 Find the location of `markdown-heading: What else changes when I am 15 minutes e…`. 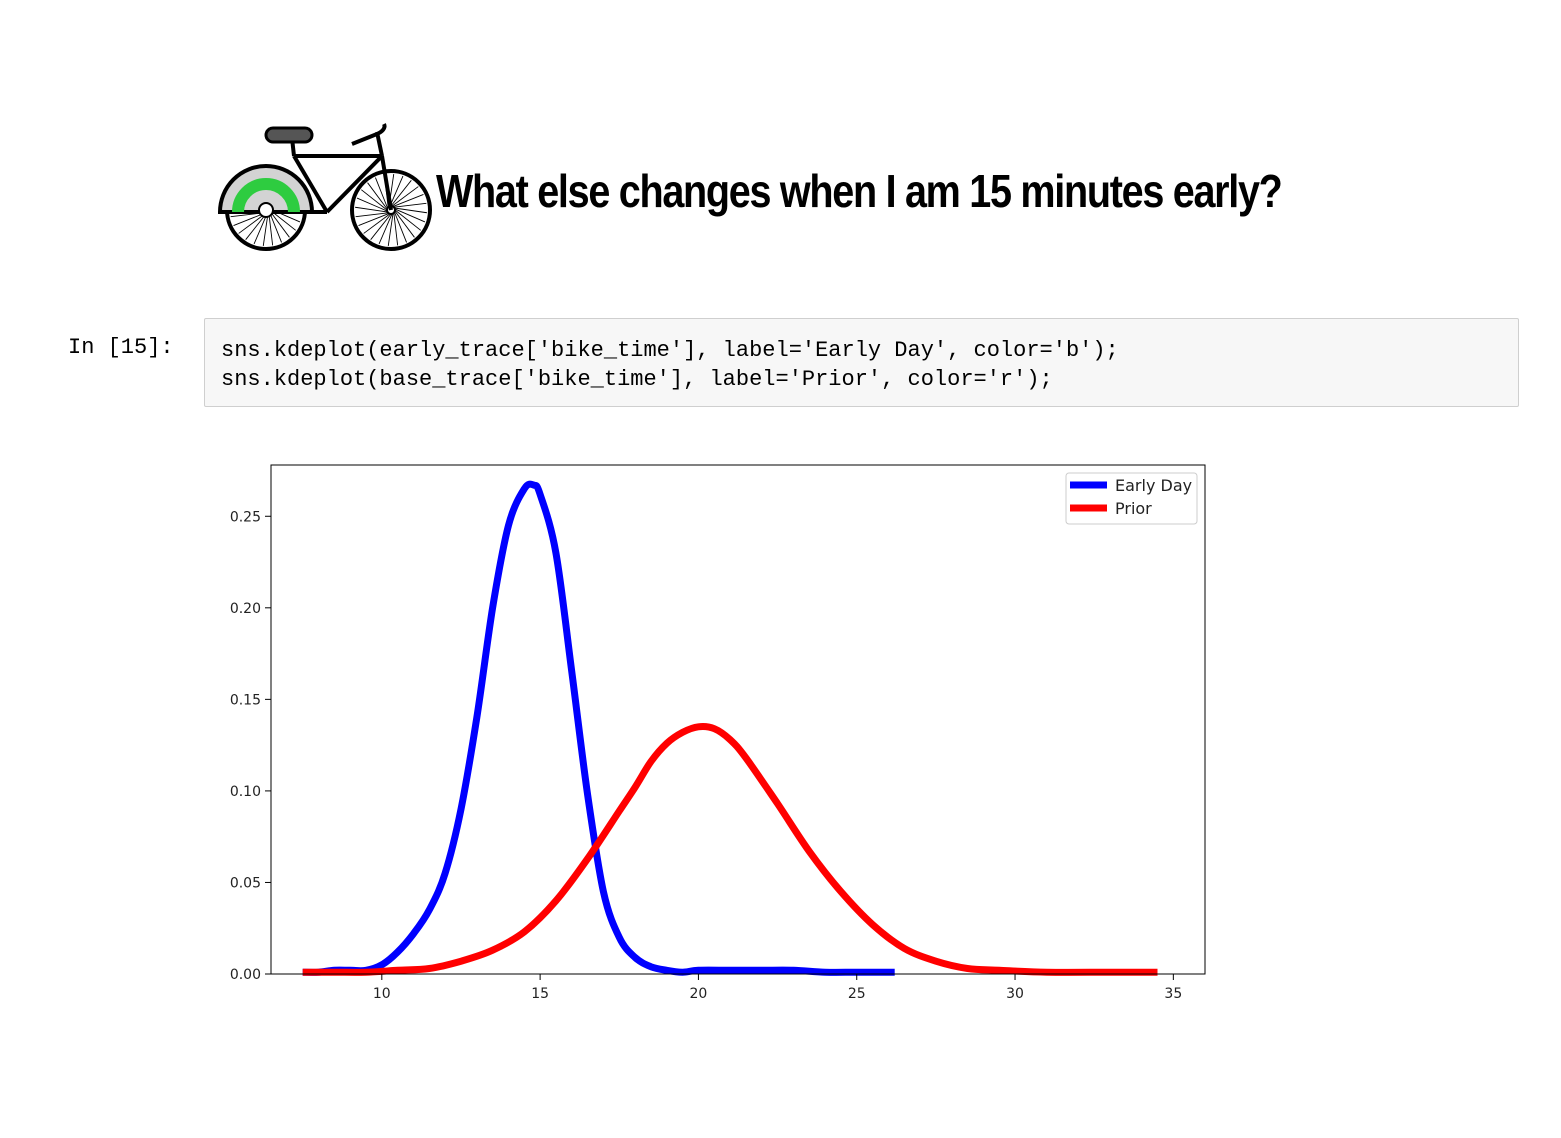

markdown-heading: What else changes when I am 15 minutes e… is located at coordinates (837, 188).